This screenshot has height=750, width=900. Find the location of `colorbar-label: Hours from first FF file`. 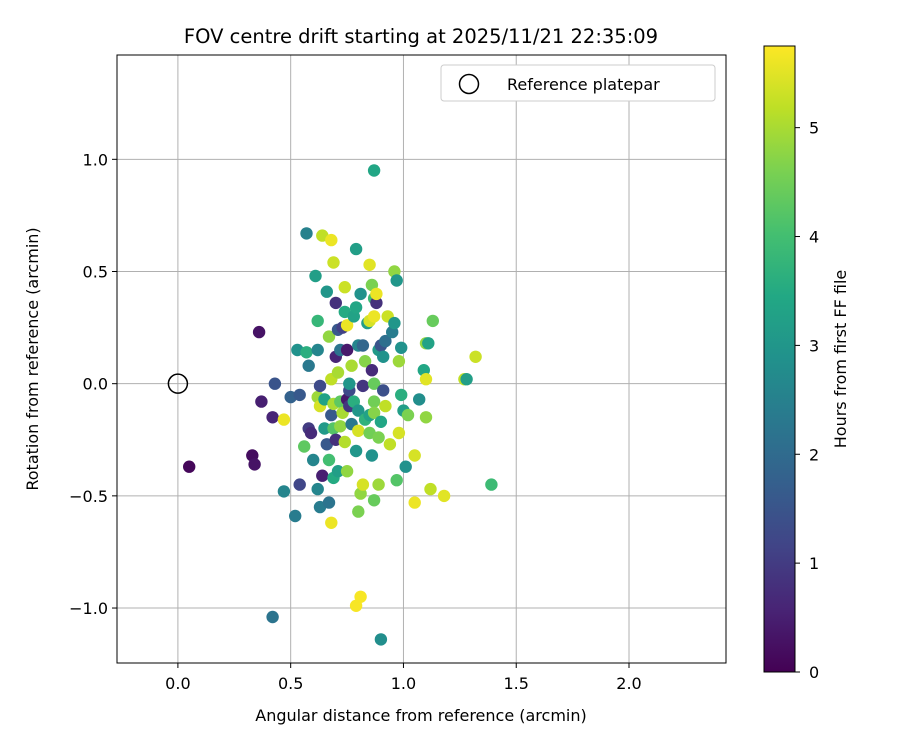

colorbar-label: Hours from first FF file is located at coordinates (840, 359).